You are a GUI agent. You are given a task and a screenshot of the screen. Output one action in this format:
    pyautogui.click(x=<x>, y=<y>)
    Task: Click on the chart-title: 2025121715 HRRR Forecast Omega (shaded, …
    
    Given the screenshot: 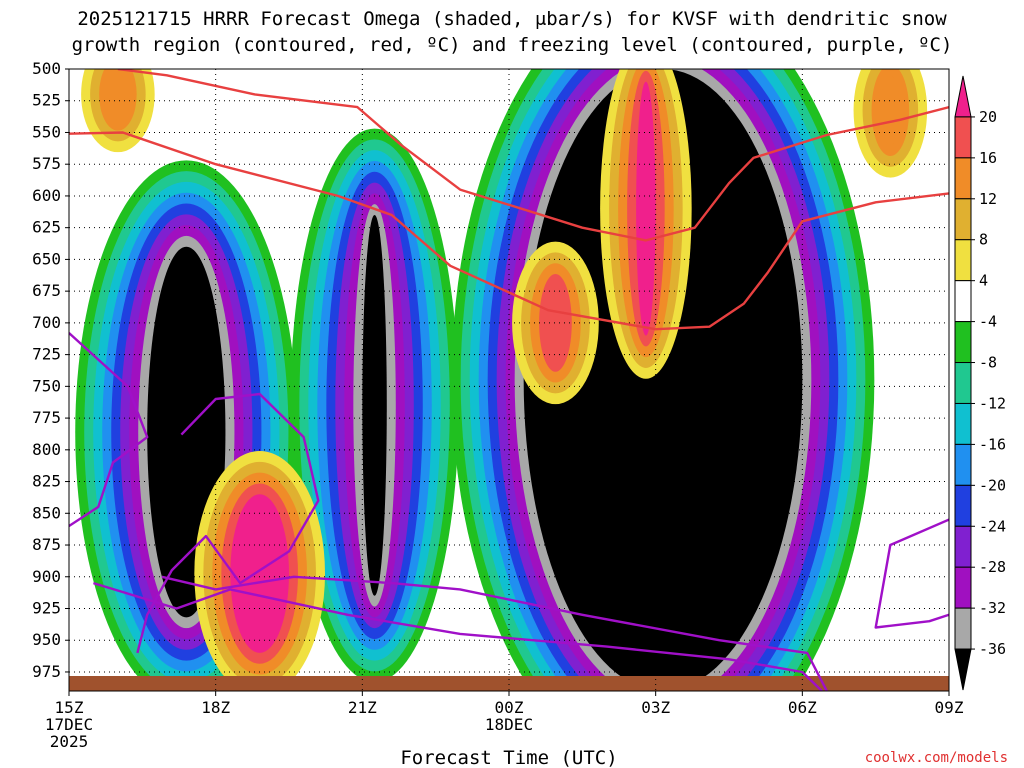 What is the action you would take?
    pyautogui.click(x=512, y=32)
    